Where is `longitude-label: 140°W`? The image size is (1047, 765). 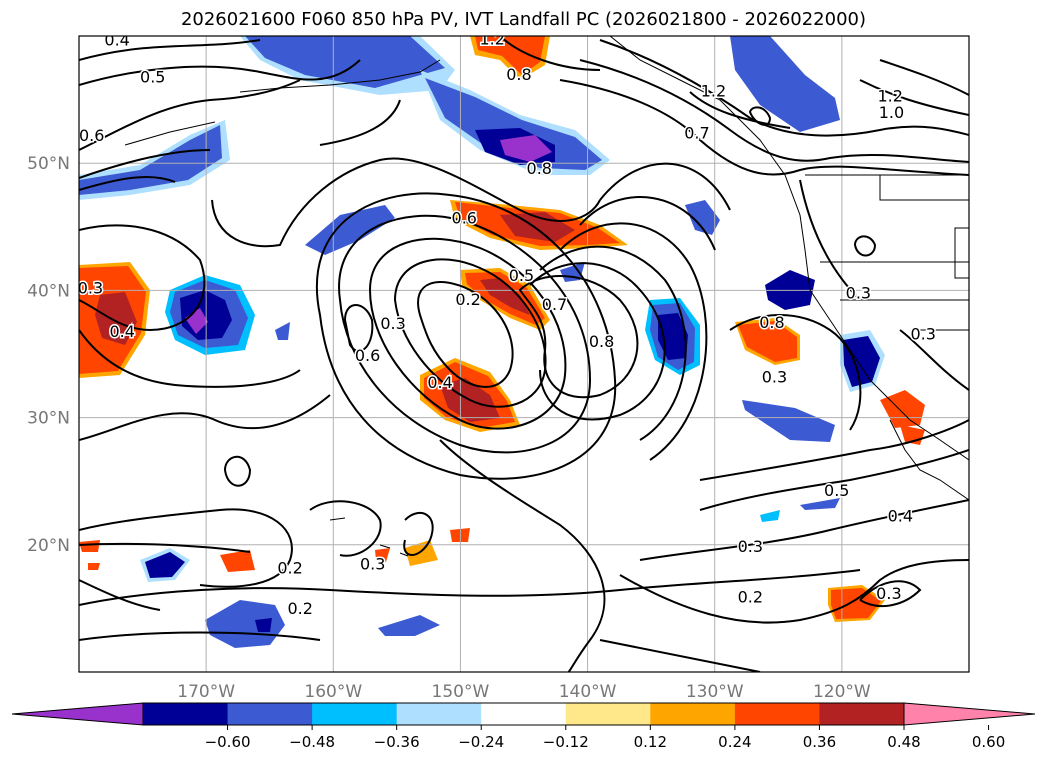
longitude-label: 140°W is located at coordinates (588, 692).